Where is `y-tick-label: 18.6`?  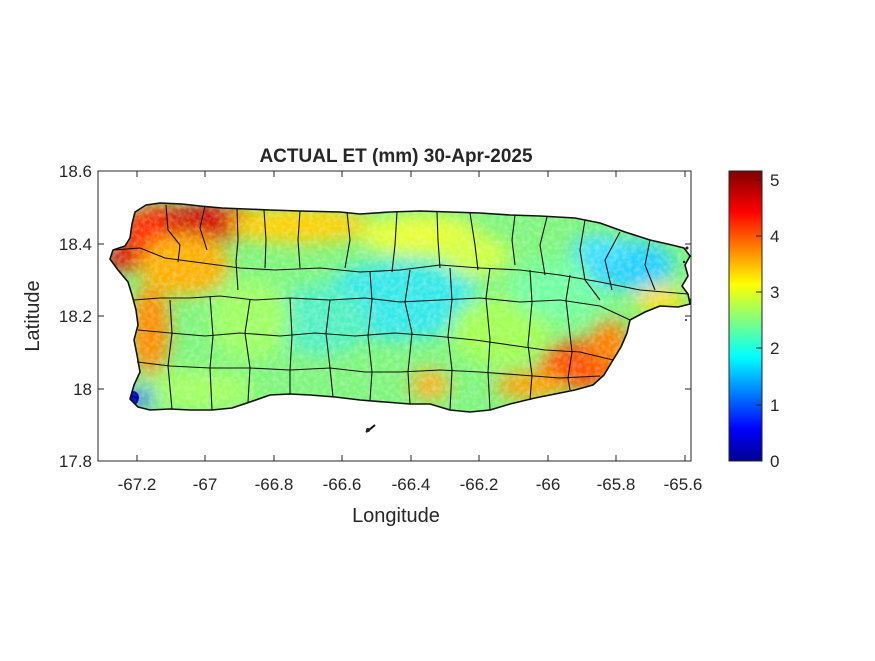
y-tick-label: 18.6 is located at coordinates (75, 171).